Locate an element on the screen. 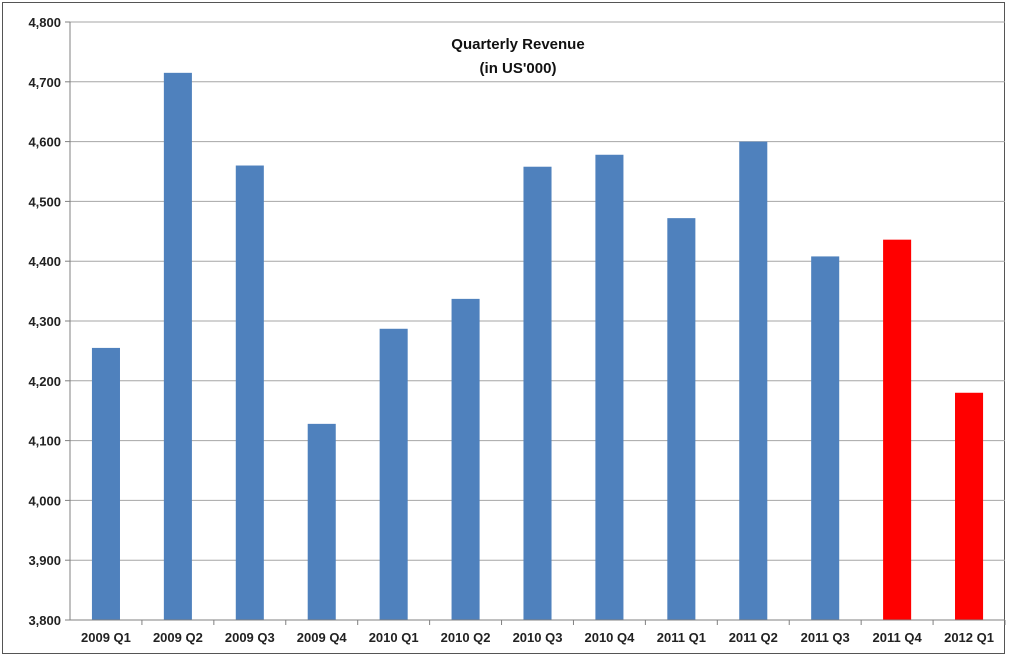 This screenshot has width=1009, height=658. y-tick-label: 4,200 is located at coordinates (44, 381).